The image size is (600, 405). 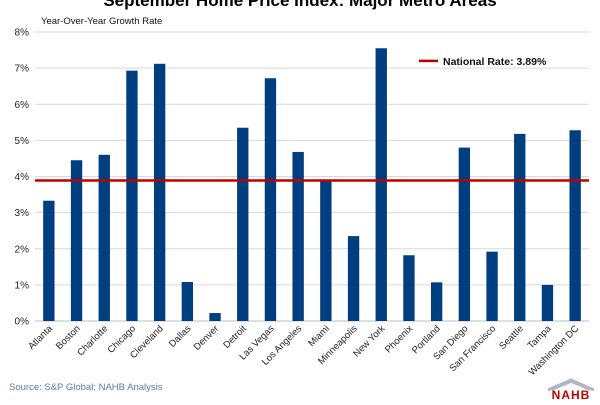 I want to click on x-tick-label: Charlotte, so click(x=92, y=340).